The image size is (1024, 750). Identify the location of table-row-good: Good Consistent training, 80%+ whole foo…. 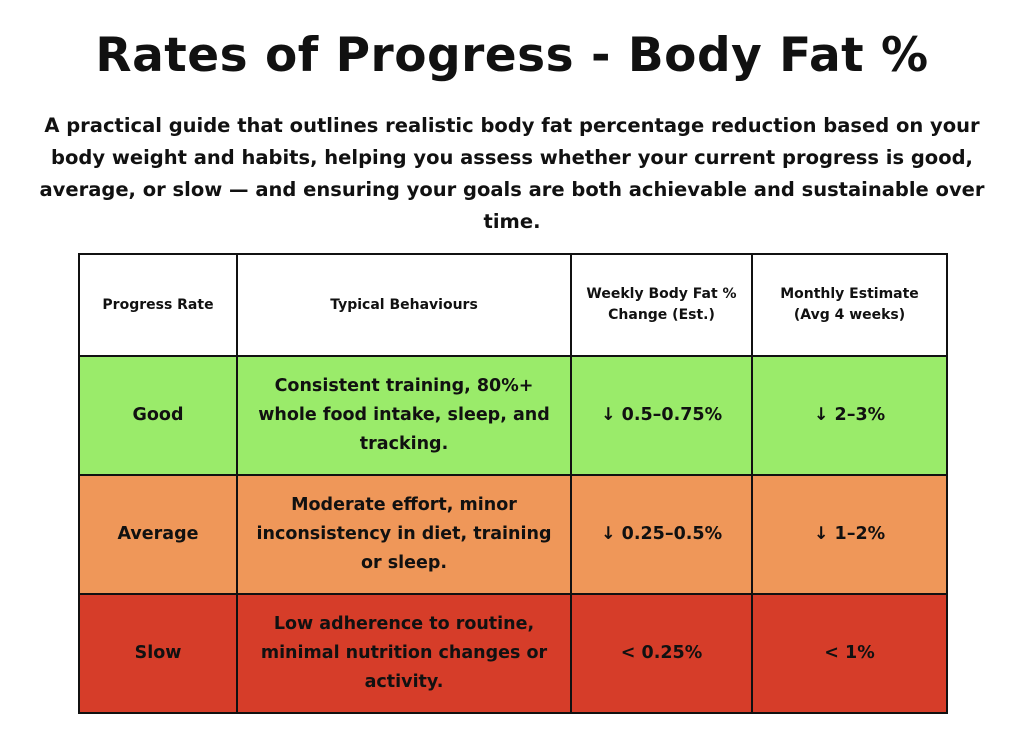
(513, 415).